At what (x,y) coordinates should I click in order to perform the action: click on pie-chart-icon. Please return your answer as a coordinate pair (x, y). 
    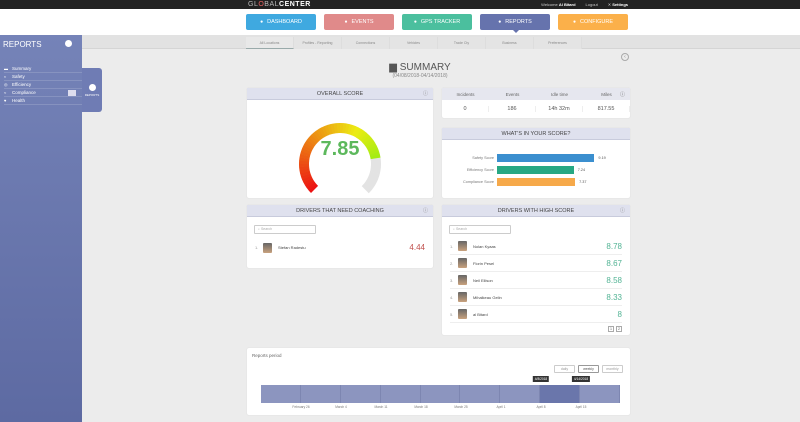
    Looking at the image, I should click on (68, 43).